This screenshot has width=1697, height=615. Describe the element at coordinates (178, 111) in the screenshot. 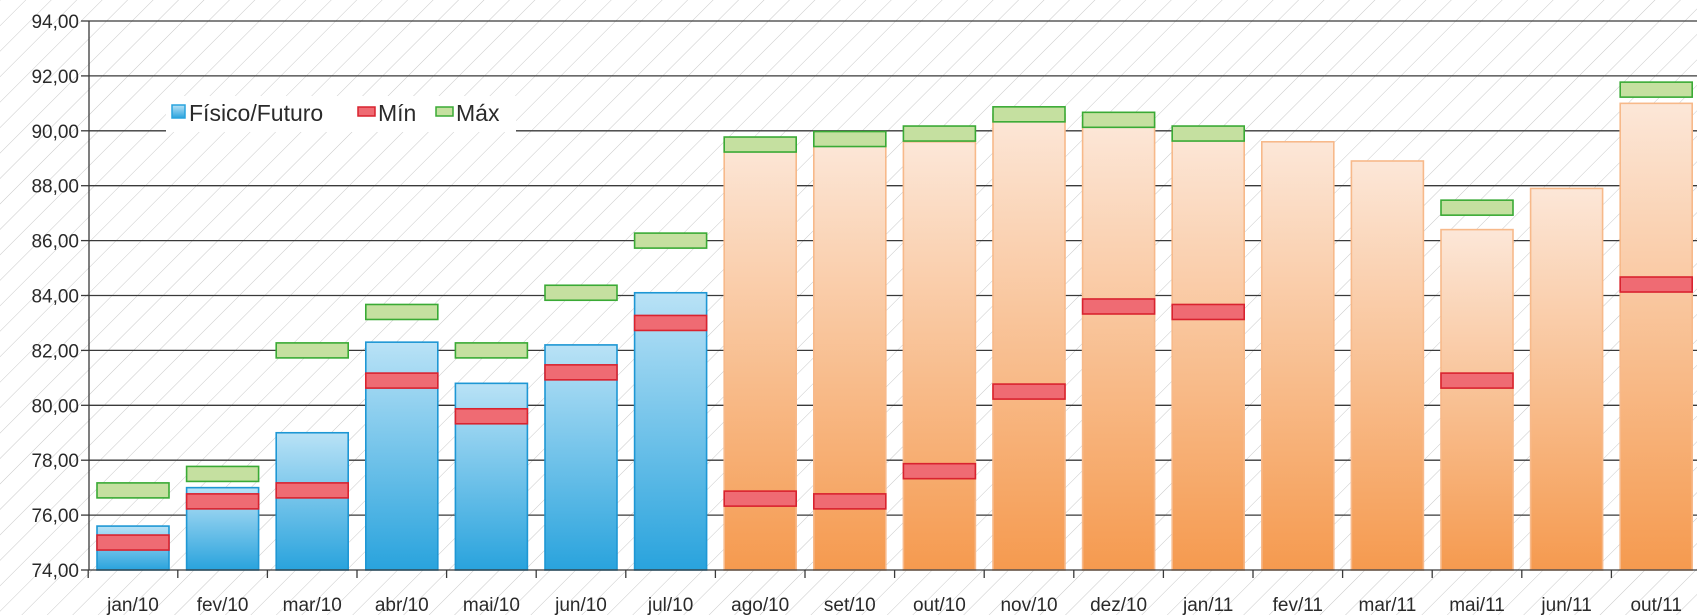

I see `legend-swatch-fisico` at that location.